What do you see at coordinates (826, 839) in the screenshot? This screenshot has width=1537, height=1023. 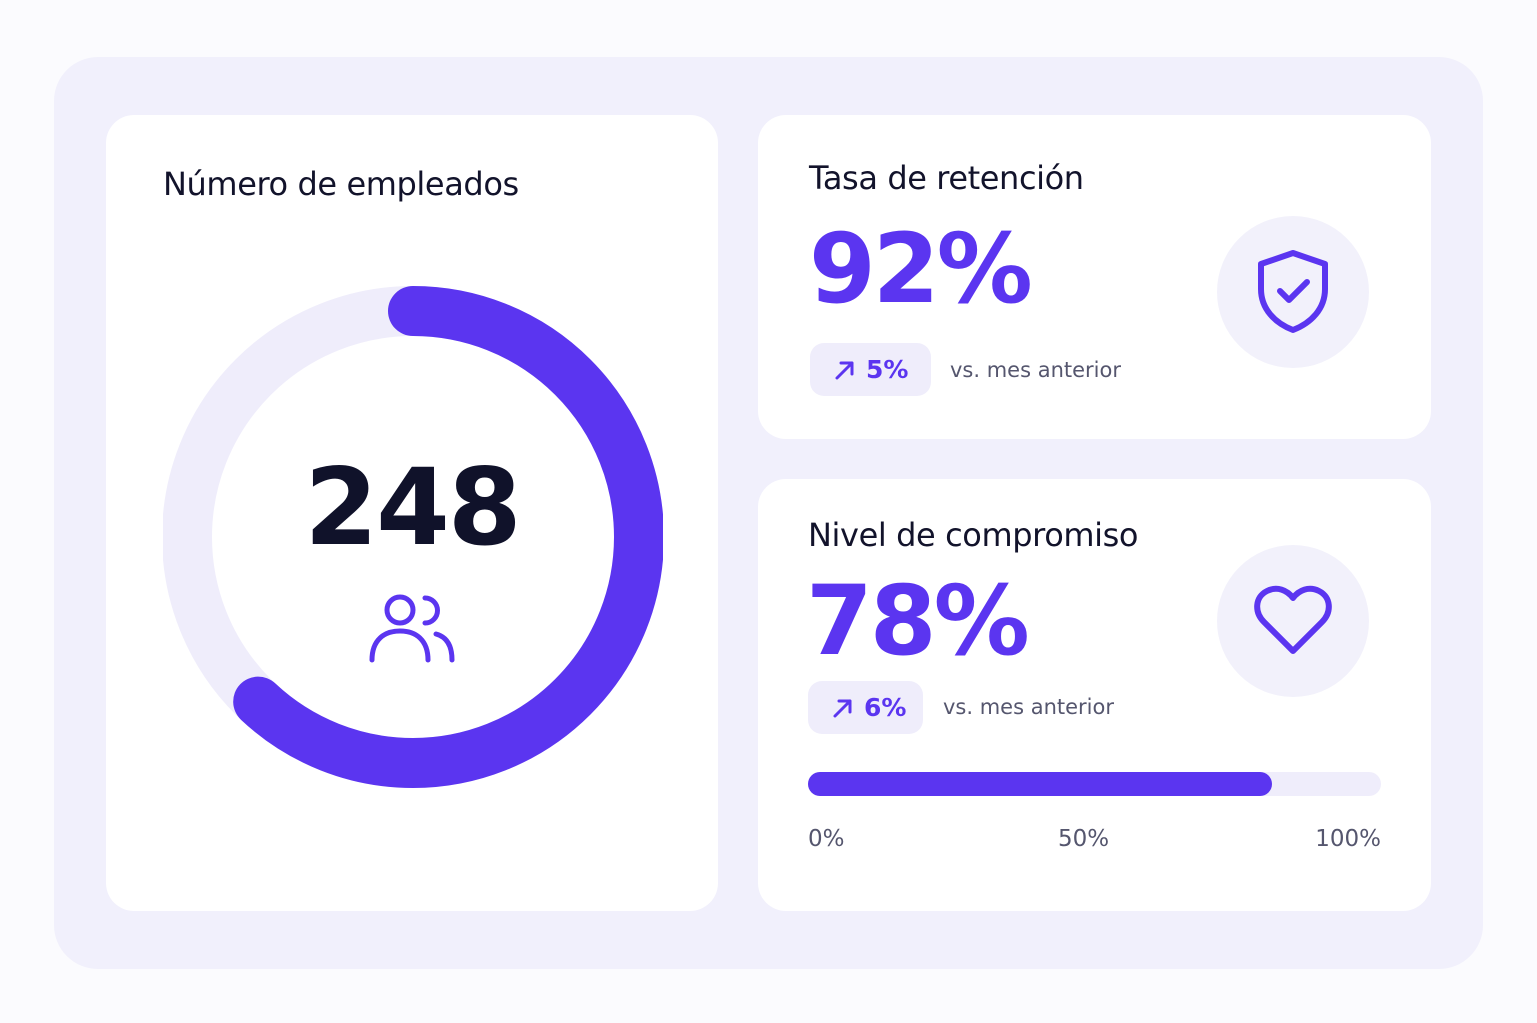 I see `progress-scale-min: 0%` at bounding box center [826, 839].